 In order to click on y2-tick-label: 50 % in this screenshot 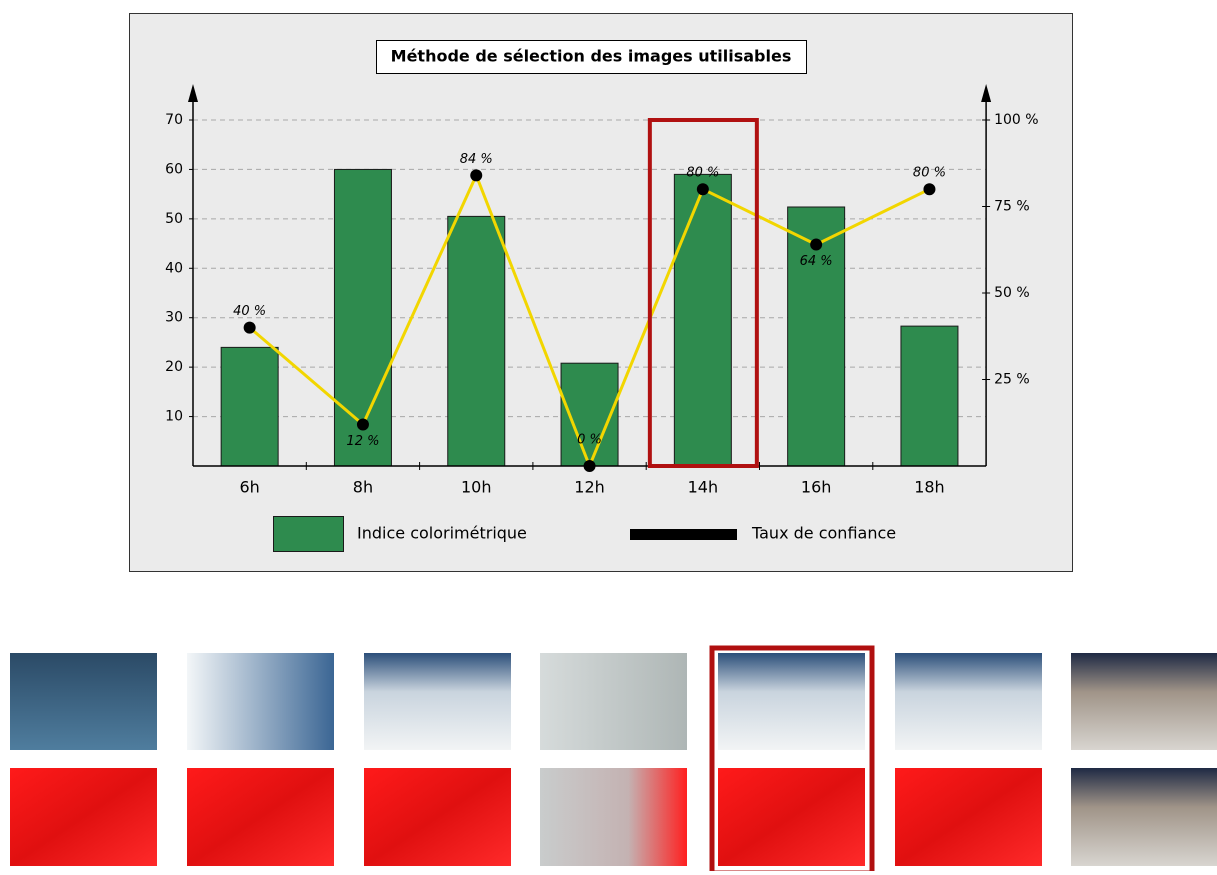, I will do `click(1012, 293)`.